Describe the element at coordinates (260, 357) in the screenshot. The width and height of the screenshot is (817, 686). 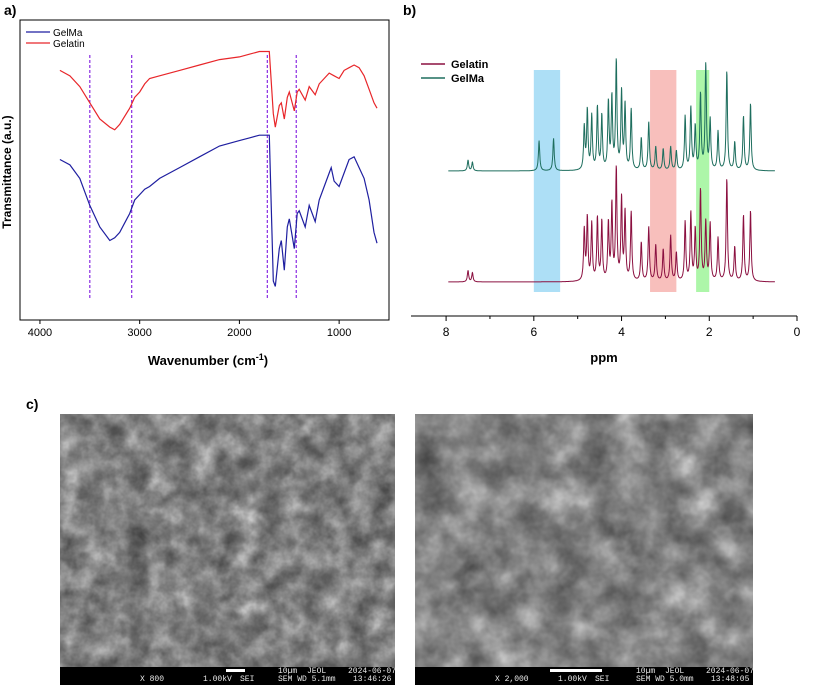
I see `x-axis-label-sup: -1` at that location.